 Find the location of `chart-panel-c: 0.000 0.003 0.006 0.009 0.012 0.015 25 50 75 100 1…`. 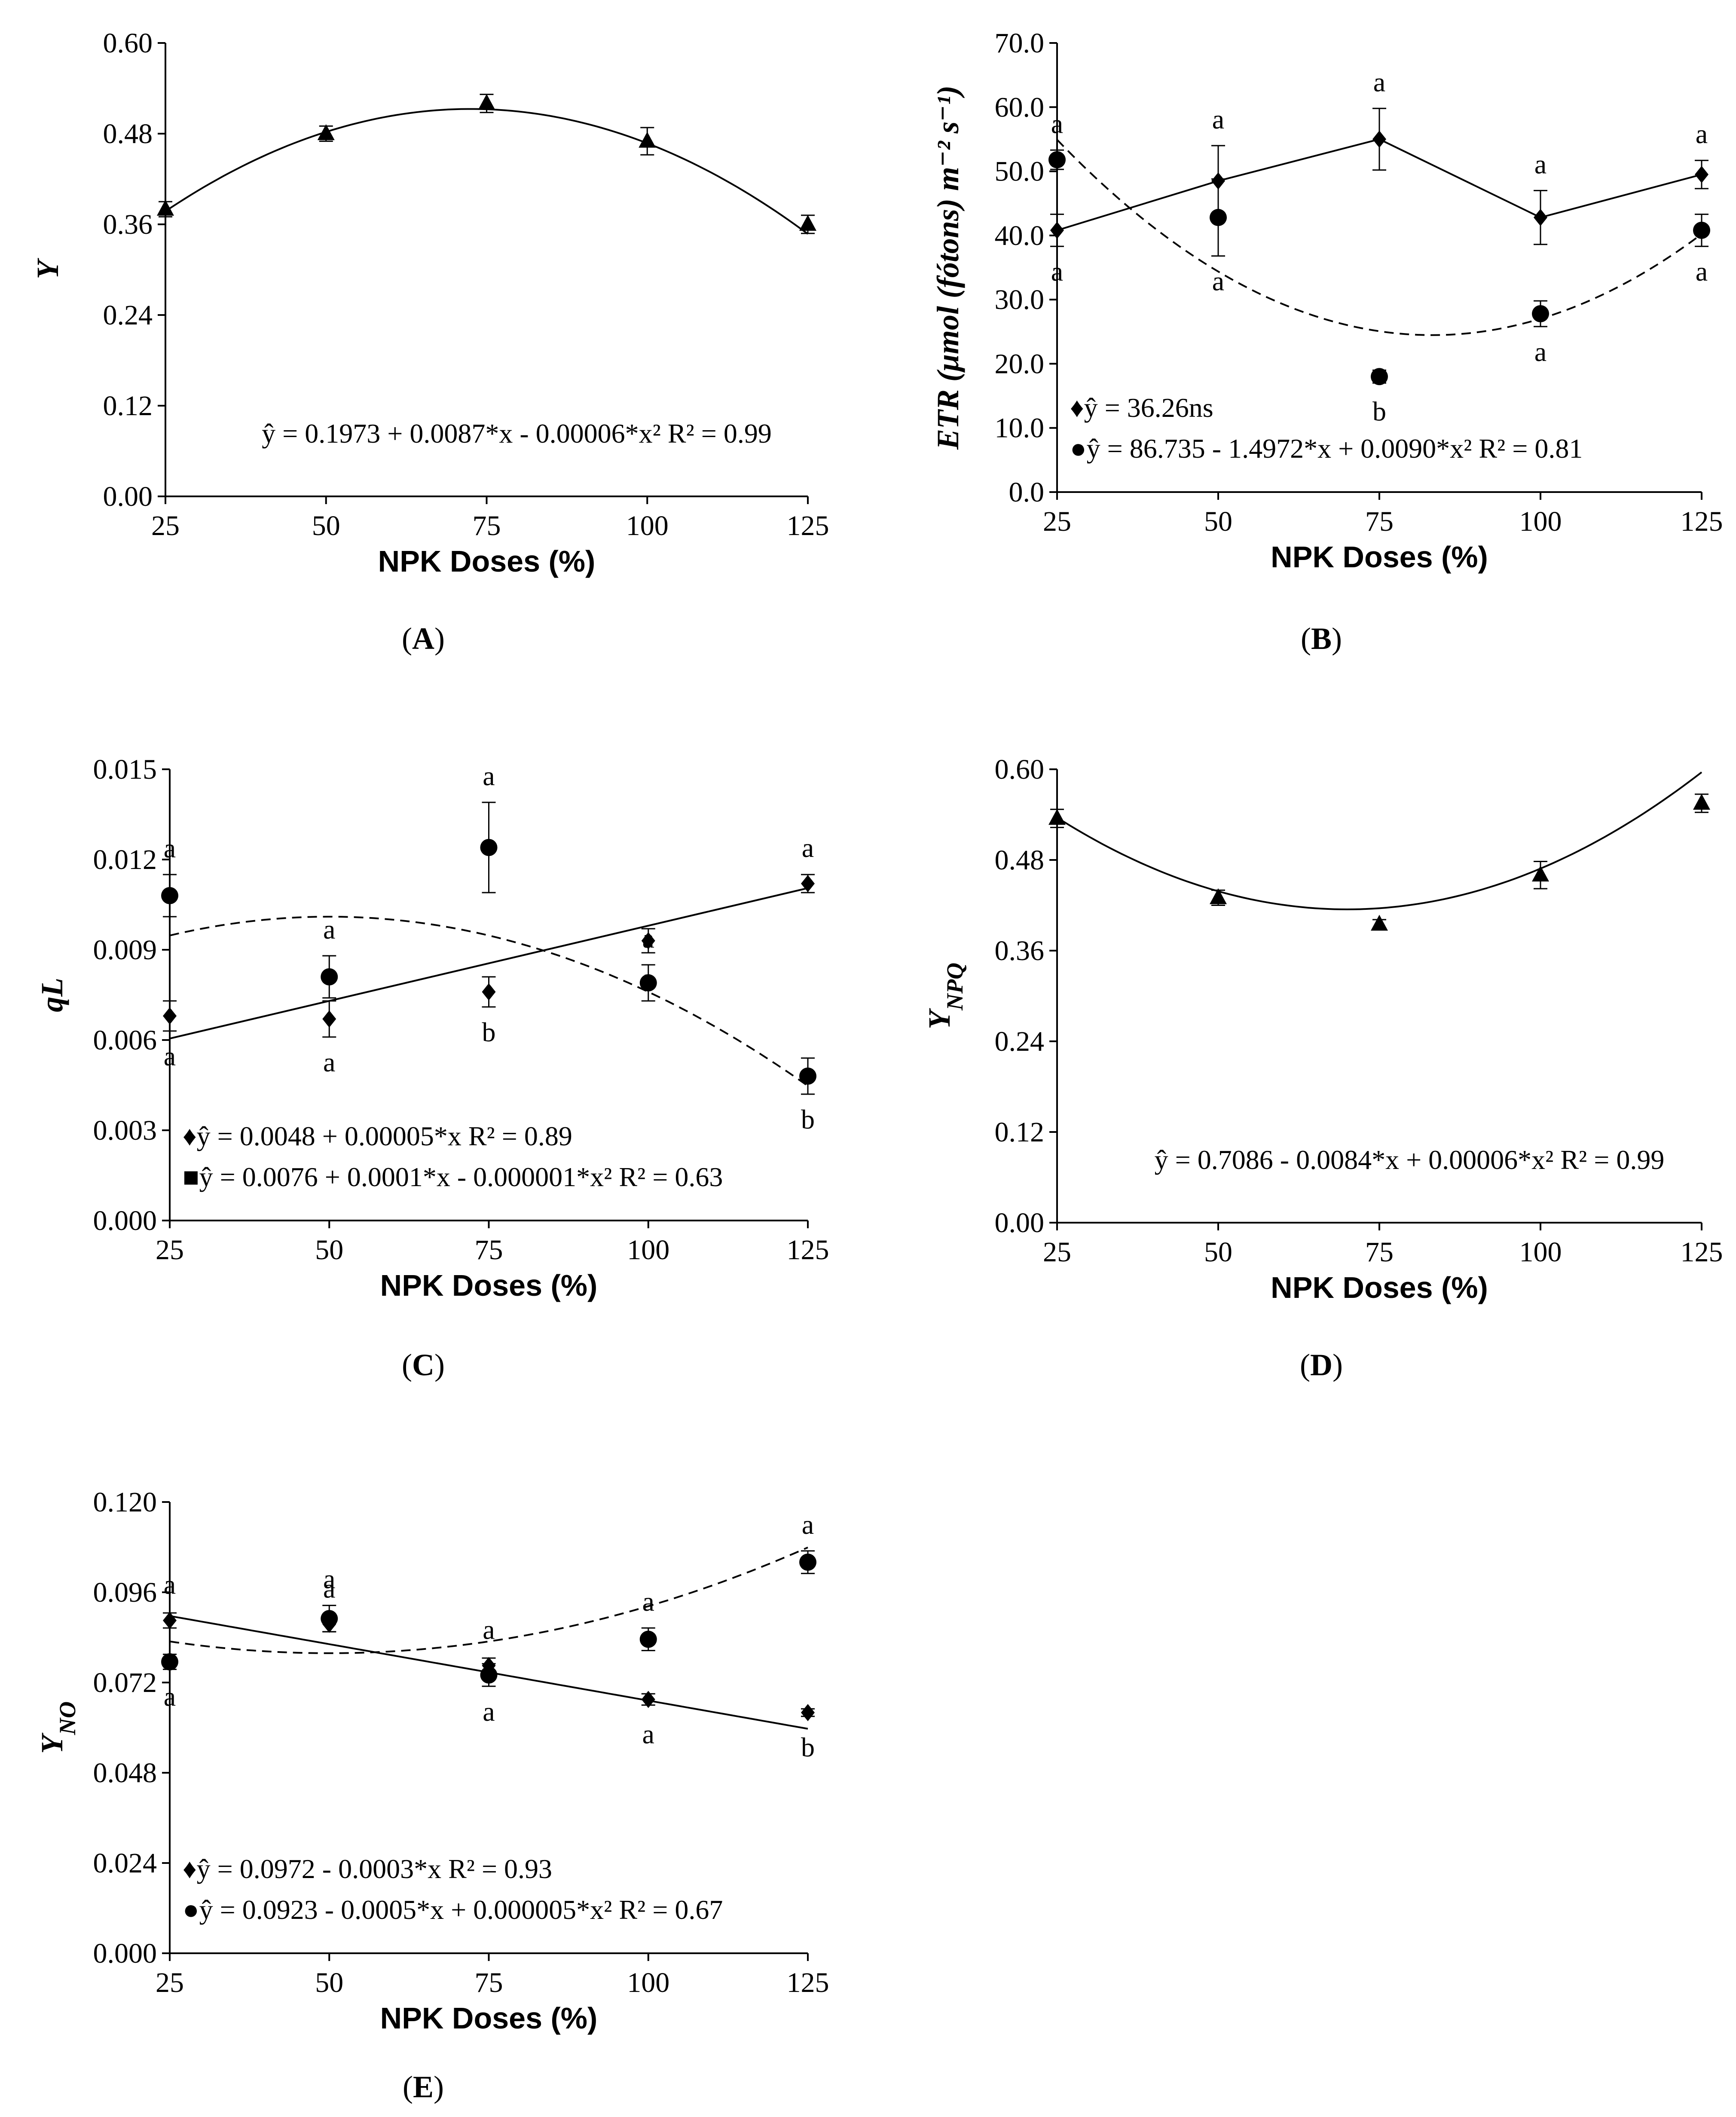

chart-panel-c: 0.000 0.003 0.006 0.009 0.012 0.015 25 50 75 100 1… is located at coordinates (432, 1068).